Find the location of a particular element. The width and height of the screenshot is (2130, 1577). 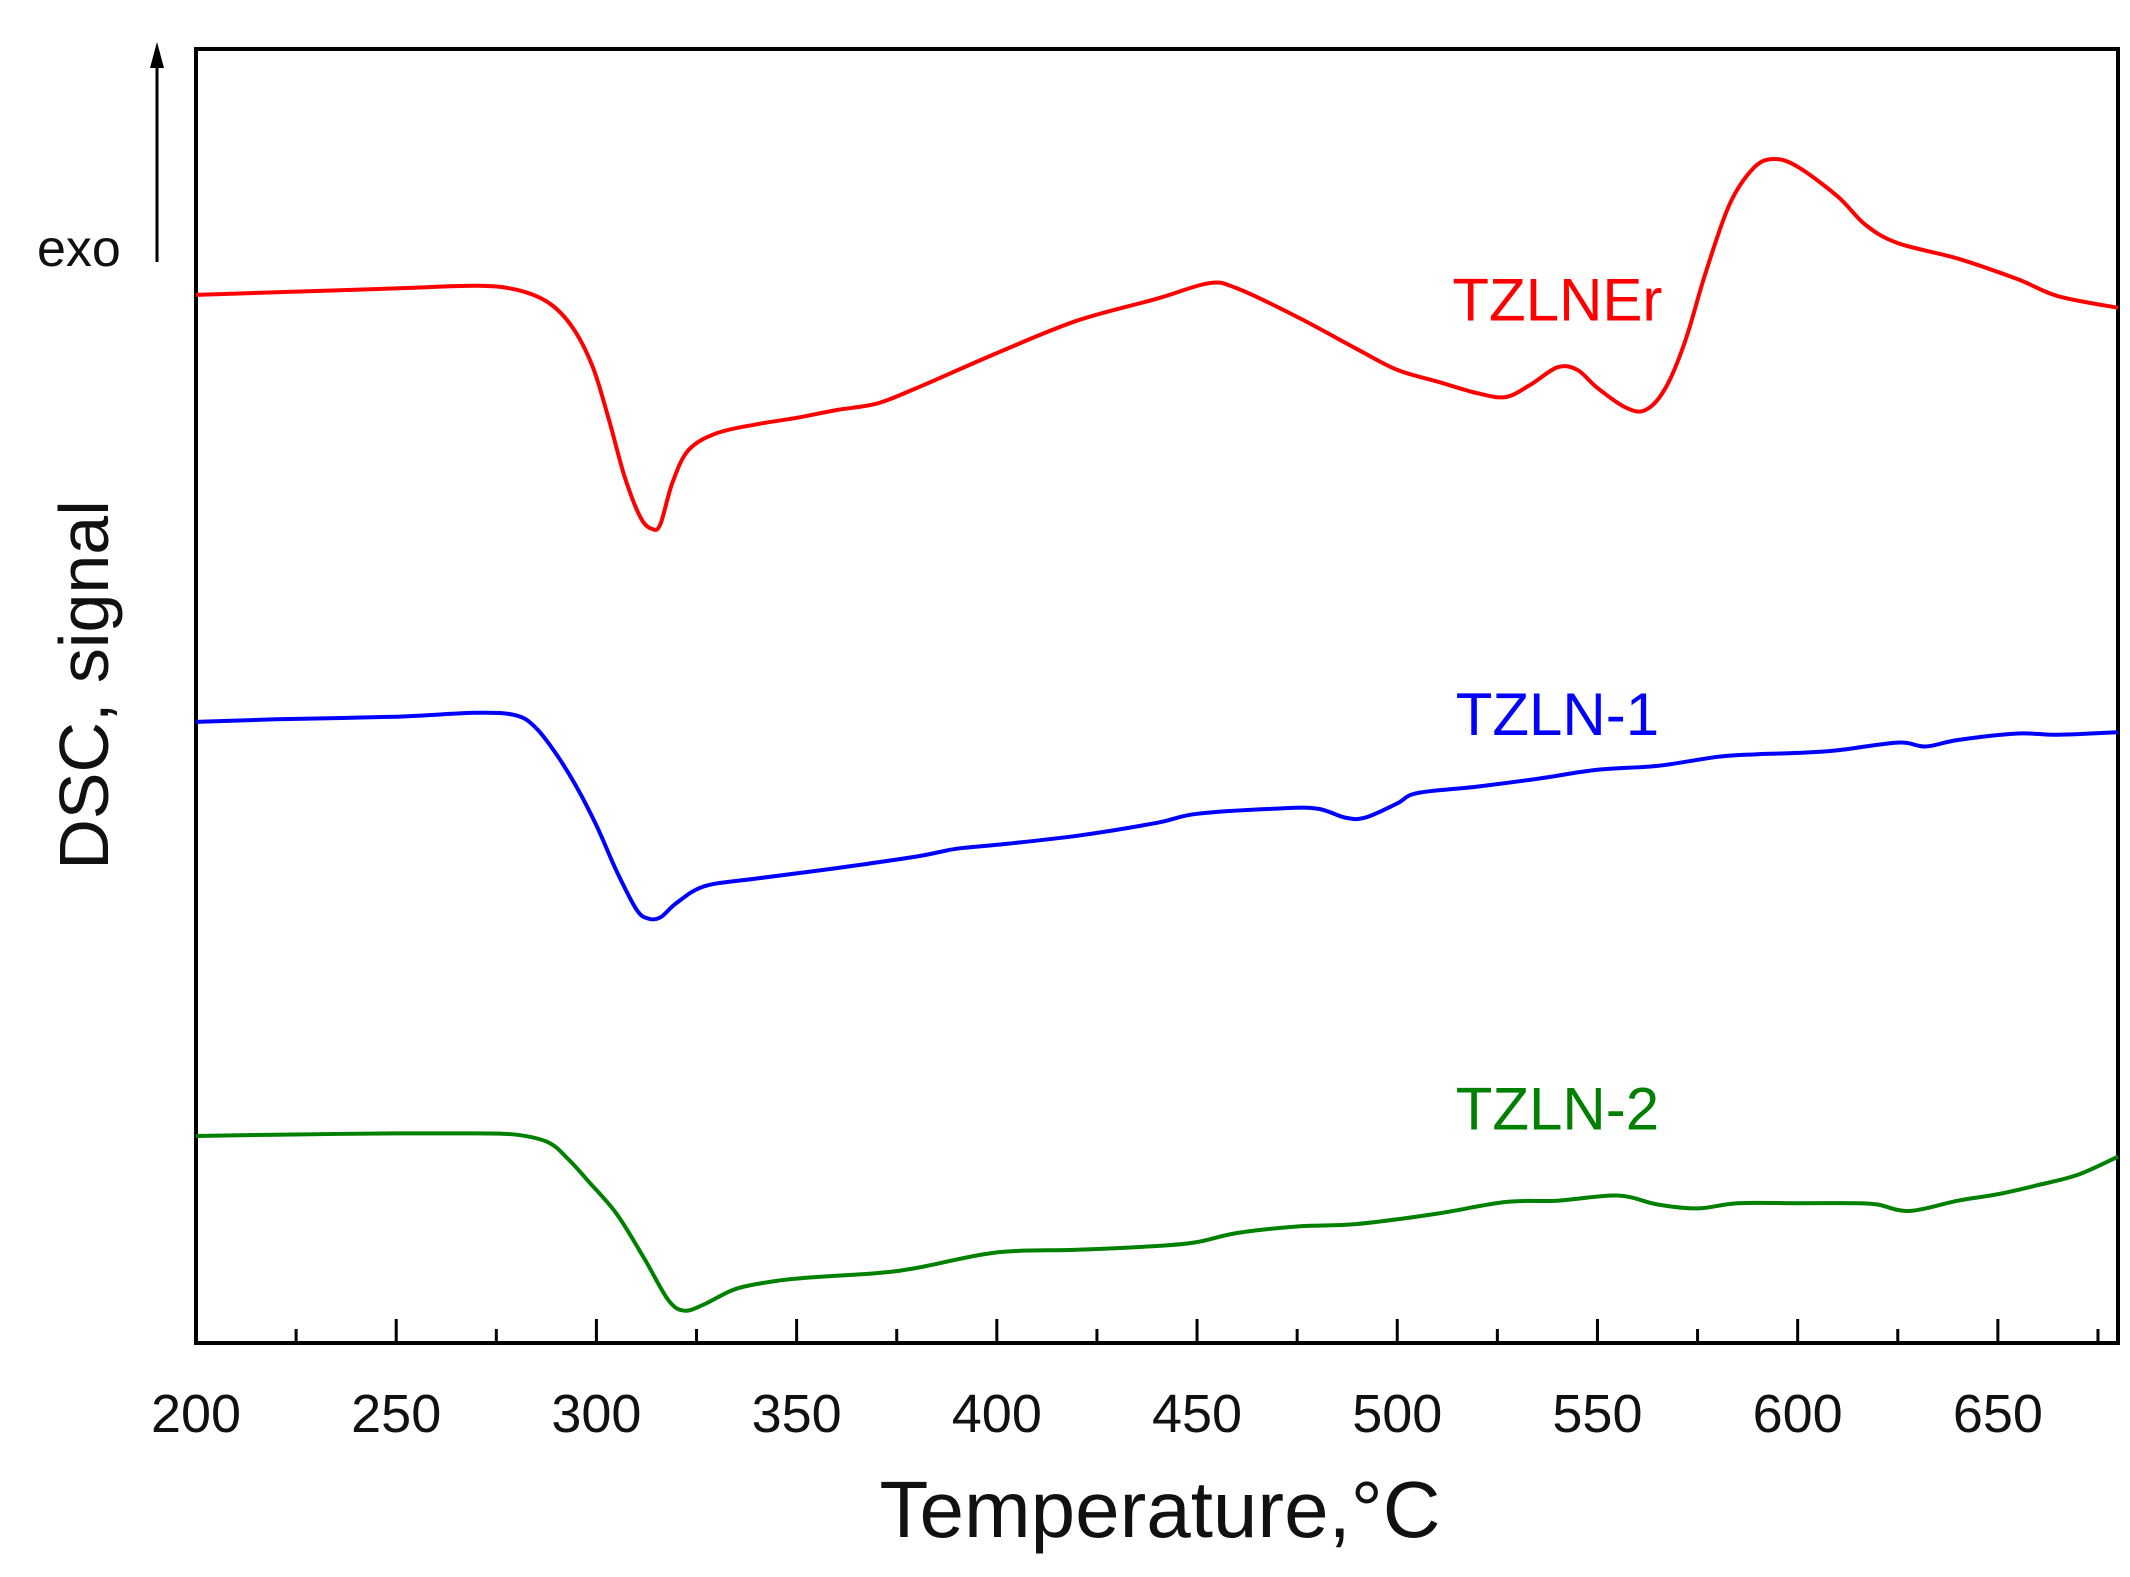

series-labels: TZLNEr TZLN-1 TZLN-2 is located at coordinates (1557, 705).